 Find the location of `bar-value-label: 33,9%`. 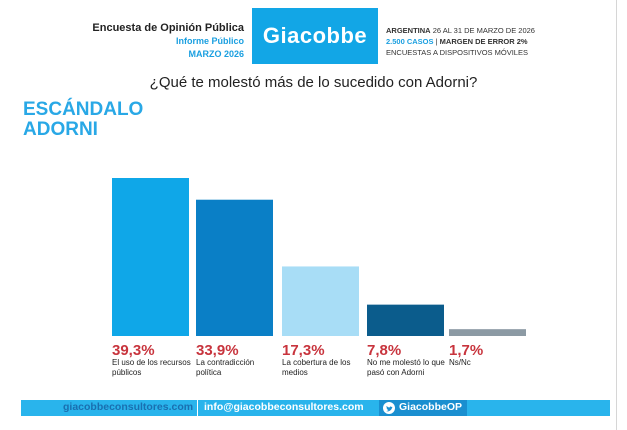

bar-value-label: 33,9% is located at coordinates (217, 350).